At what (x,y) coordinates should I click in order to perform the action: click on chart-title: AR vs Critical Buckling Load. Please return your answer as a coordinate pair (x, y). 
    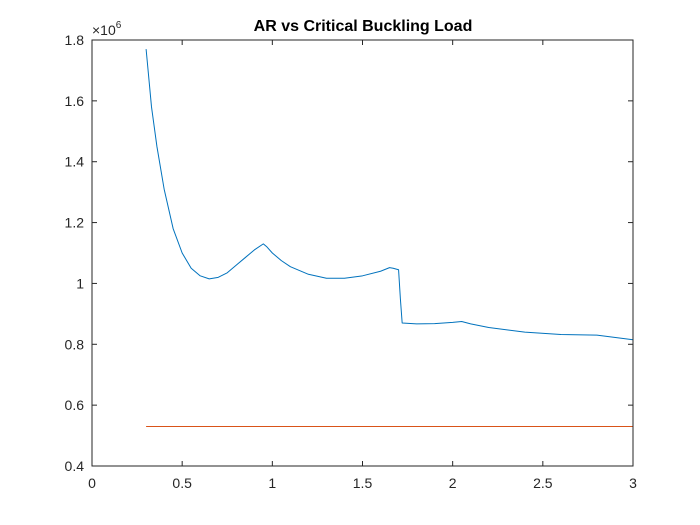
    Looking at the image, I should click on (363, 26).